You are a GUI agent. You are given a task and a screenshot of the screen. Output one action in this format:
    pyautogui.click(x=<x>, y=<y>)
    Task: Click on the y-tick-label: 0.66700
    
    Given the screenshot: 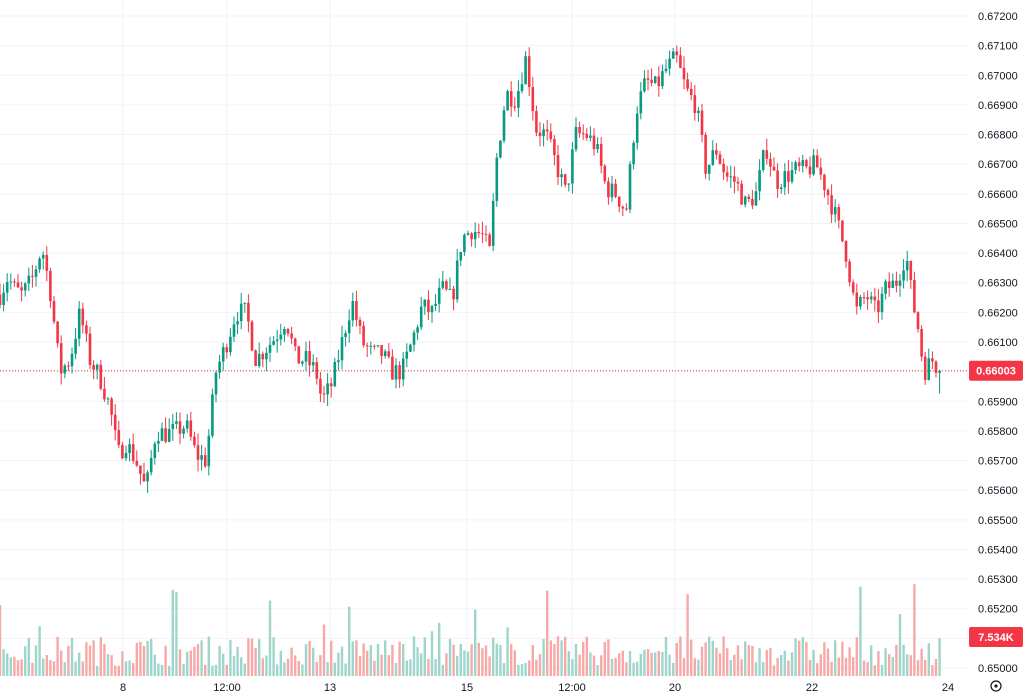 What is the action you would take?
    pyautogui.click(x=998, y=165)
    